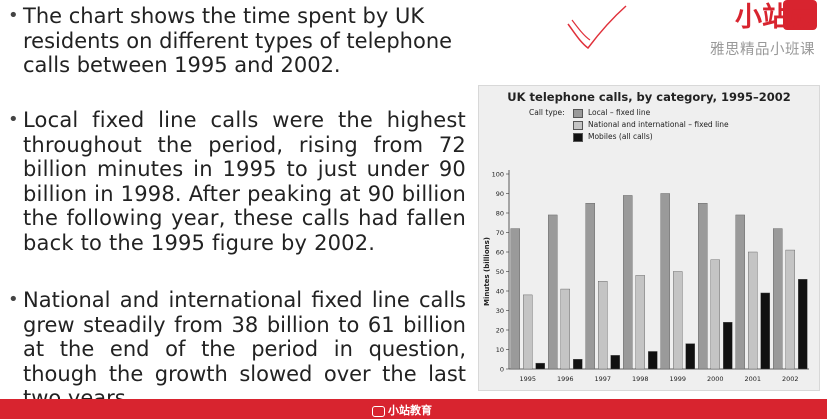 Image resolution: width=827 pixels, height=419 pixels. Describe the element at coordinates (500, 233) in the screenshot. I see `y-tick-label: 70` at that location.